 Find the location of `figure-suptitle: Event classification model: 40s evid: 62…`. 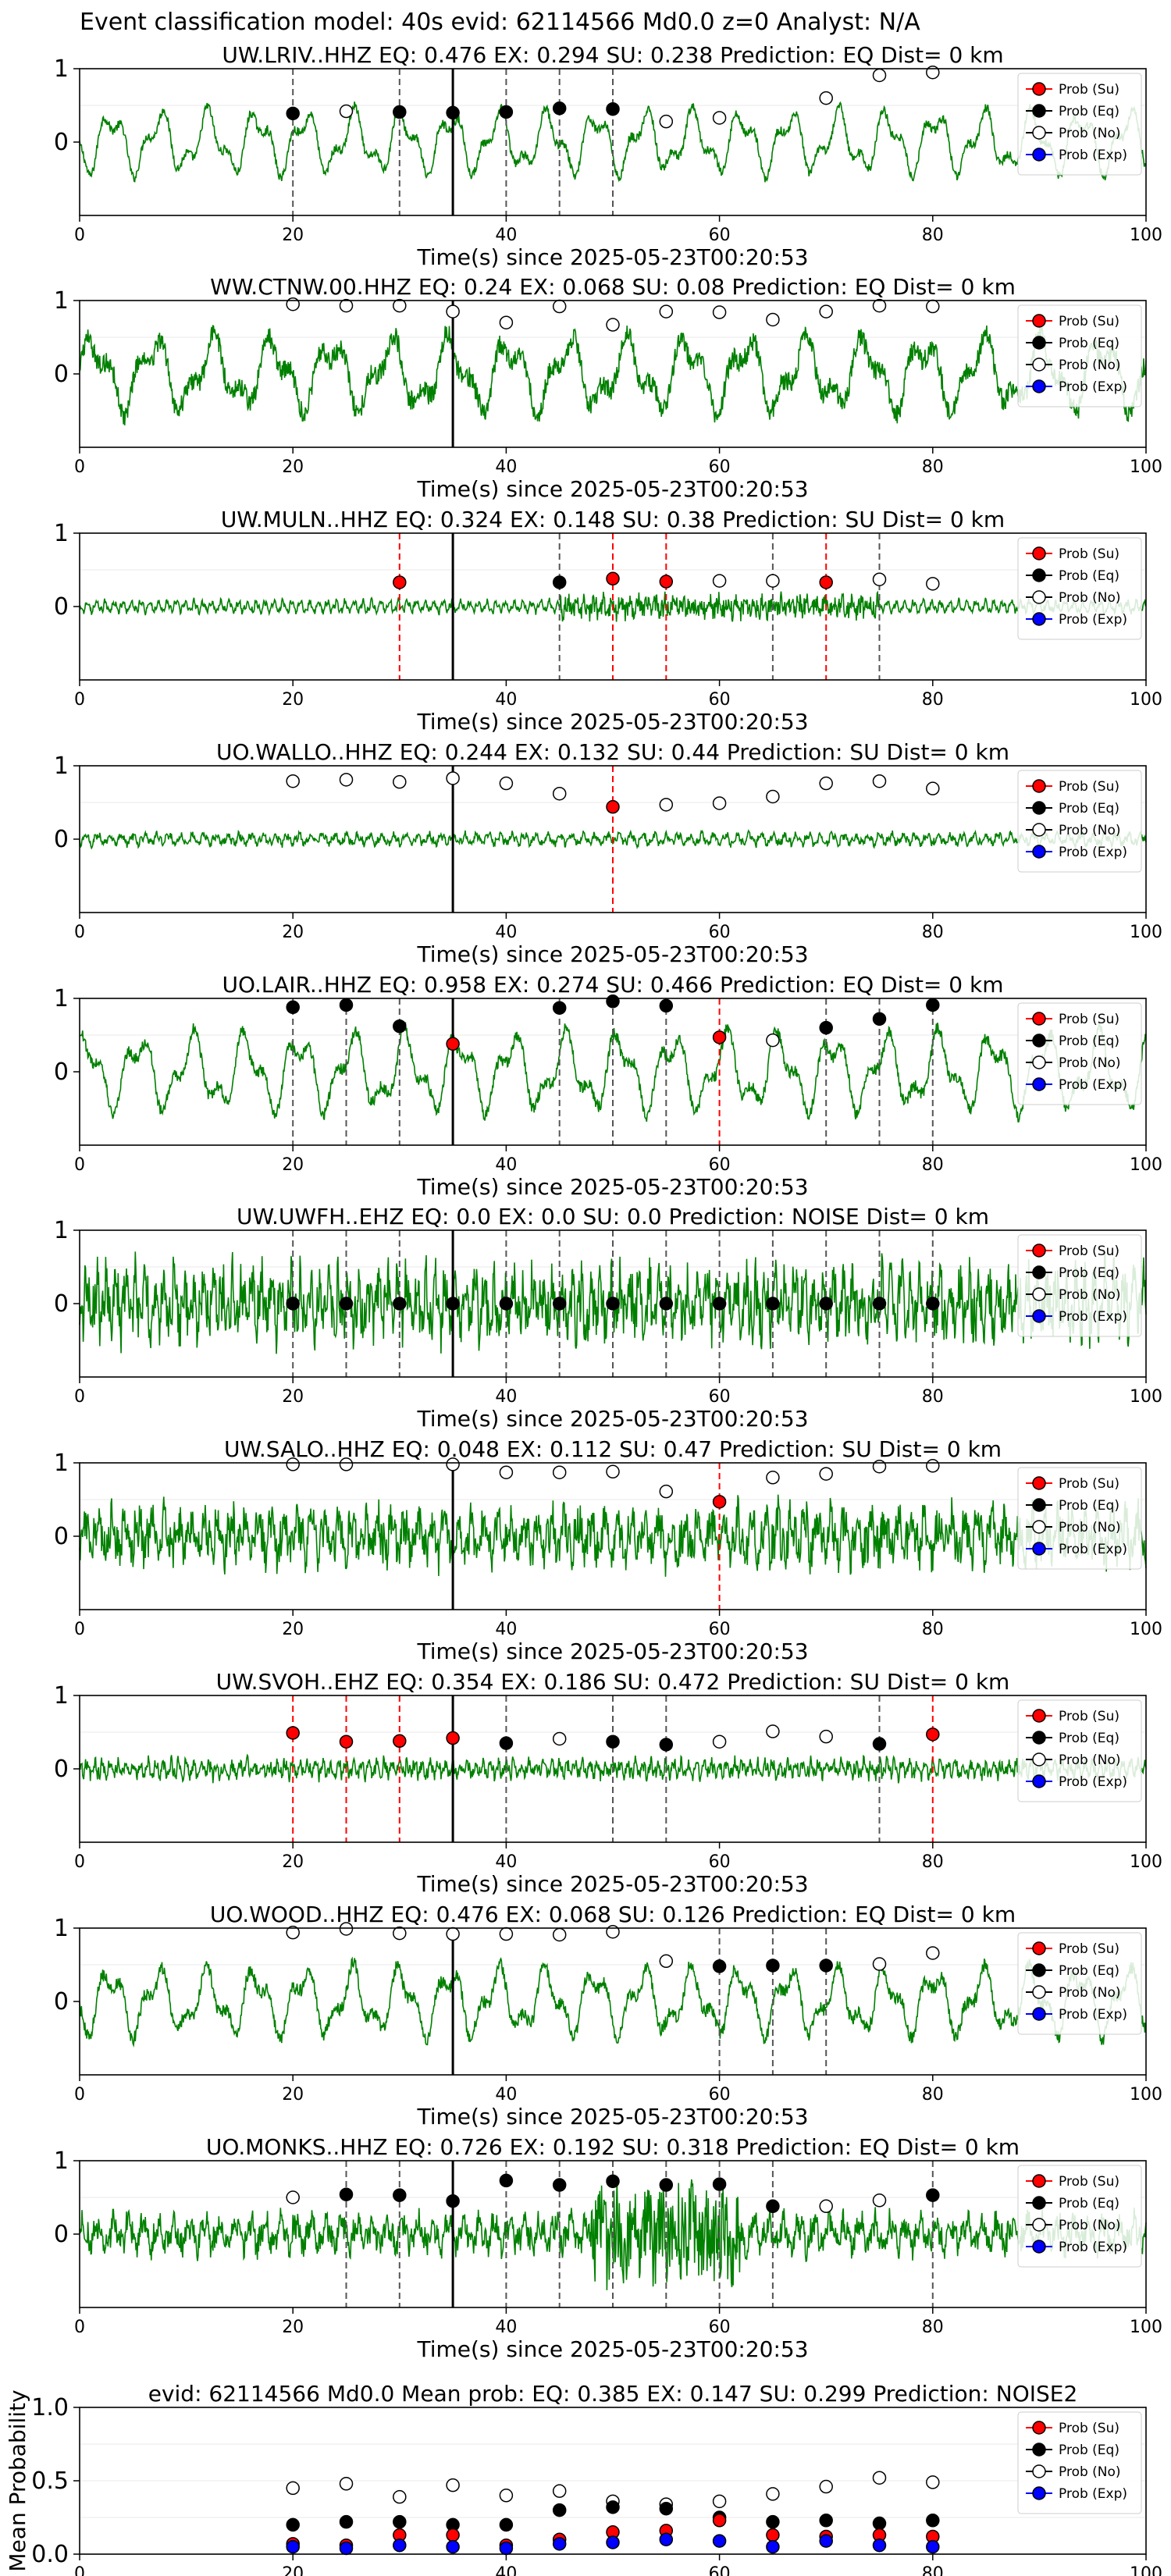

figure-suptitle: Event classification model: 40s evid: 62… is located at coordinates (500, 22).